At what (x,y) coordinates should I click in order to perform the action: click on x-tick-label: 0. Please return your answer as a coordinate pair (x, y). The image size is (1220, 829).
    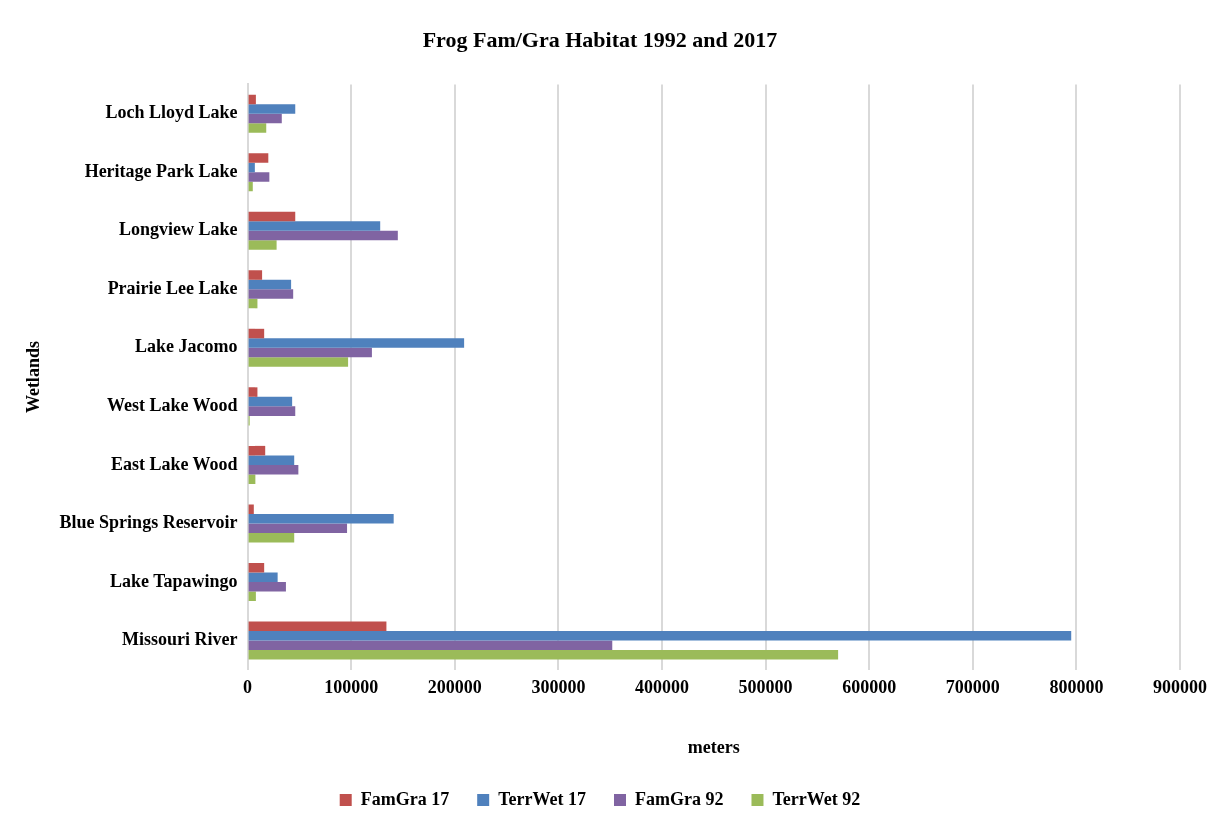
    Looking at the image, I should click on (248, 687).